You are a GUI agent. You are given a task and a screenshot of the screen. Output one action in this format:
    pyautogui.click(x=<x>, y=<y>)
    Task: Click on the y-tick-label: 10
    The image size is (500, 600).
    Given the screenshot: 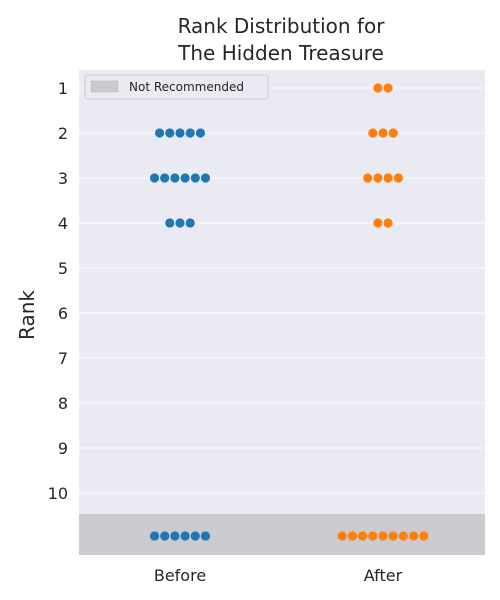 What is the action you would take?
    pyautogui.click(x=58, y=493)
    